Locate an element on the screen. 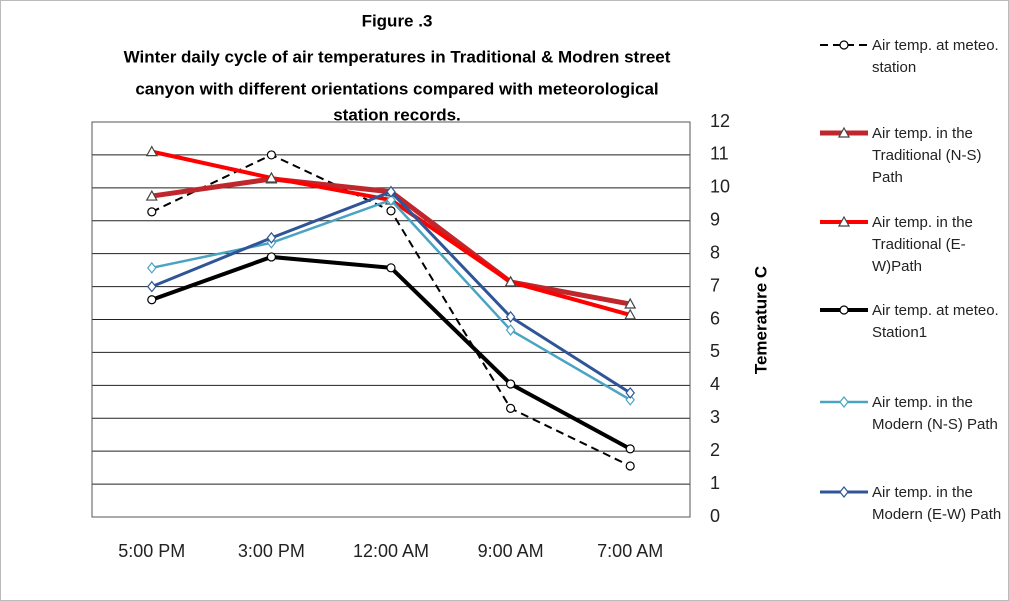 This screenshot has height=601, width=1009. x-tick-label: 5:00 PM is located at coordinates (151, 551).